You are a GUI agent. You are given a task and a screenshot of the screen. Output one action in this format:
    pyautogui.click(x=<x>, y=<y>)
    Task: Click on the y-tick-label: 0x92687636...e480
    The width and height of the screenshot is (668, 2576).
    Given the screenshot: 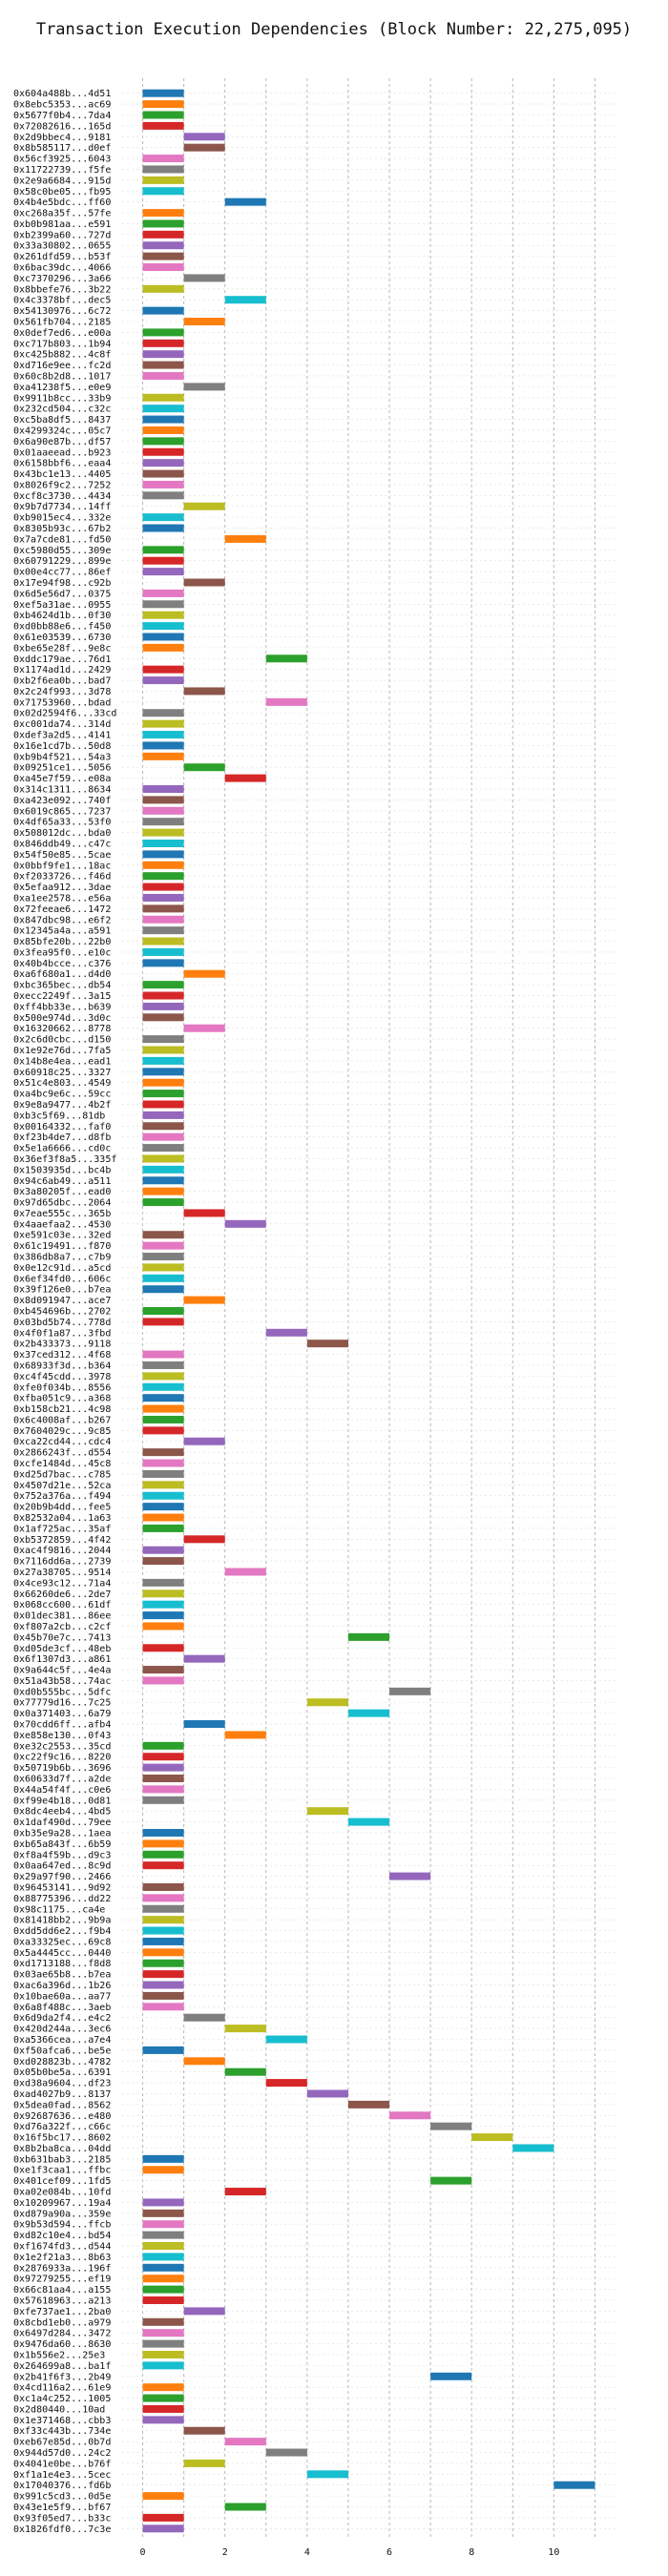 What is the action you would take?
    pyautogui.click(x=62, y=2116)
    